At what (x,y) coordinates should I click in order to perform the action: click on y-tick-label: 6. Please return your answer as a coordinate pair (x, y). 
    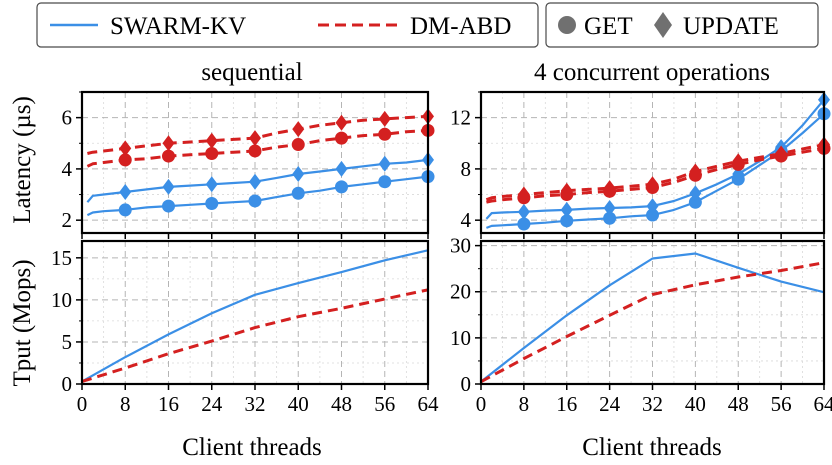
    Looking at the image, I should click on (67, 118).